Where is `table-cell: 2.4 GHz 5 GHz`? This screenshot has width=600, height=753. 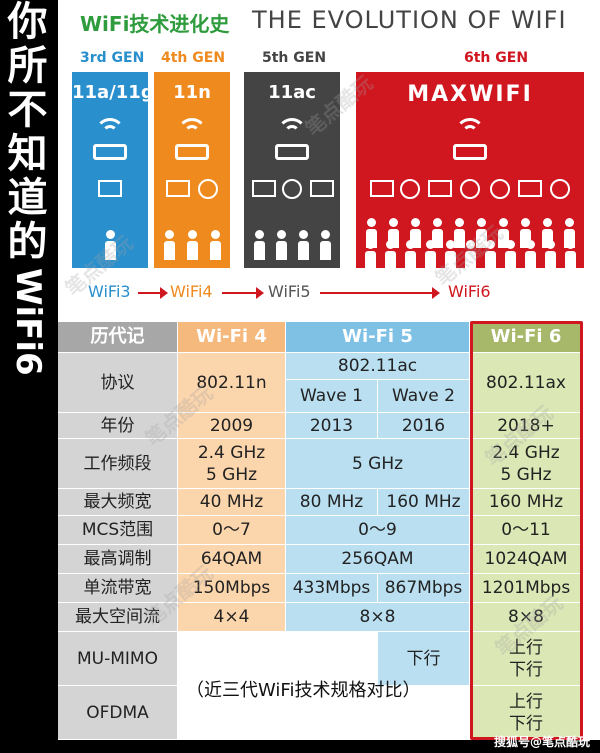
table-cell: 2.4 GHz 5 GHz is located at coordinates (526, 464).